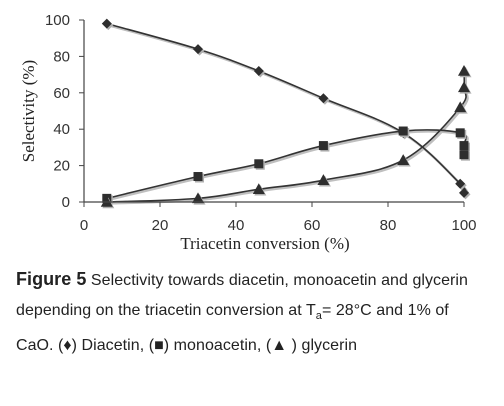  Describe the element at coordinates (57, 20) in the screenshot. I see `y-tick-label: 100` at that location.